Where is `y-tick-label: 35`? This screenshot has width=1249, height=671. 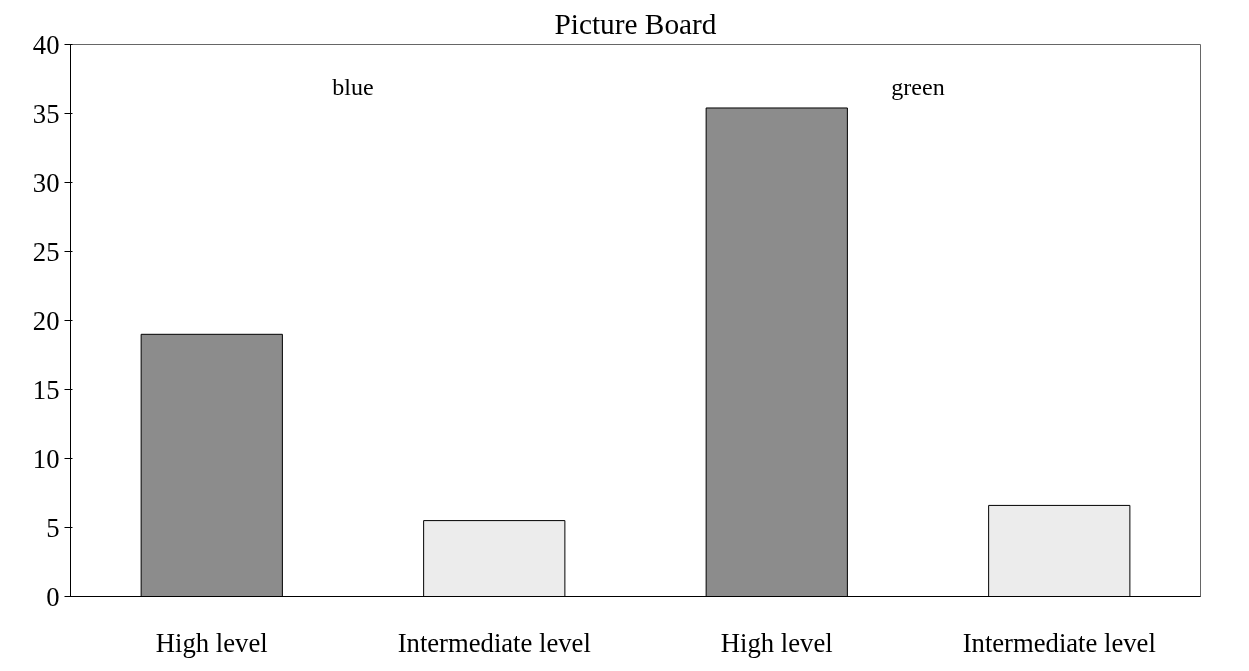 y-tick-label: 35 is located at coordinates (46, 113).